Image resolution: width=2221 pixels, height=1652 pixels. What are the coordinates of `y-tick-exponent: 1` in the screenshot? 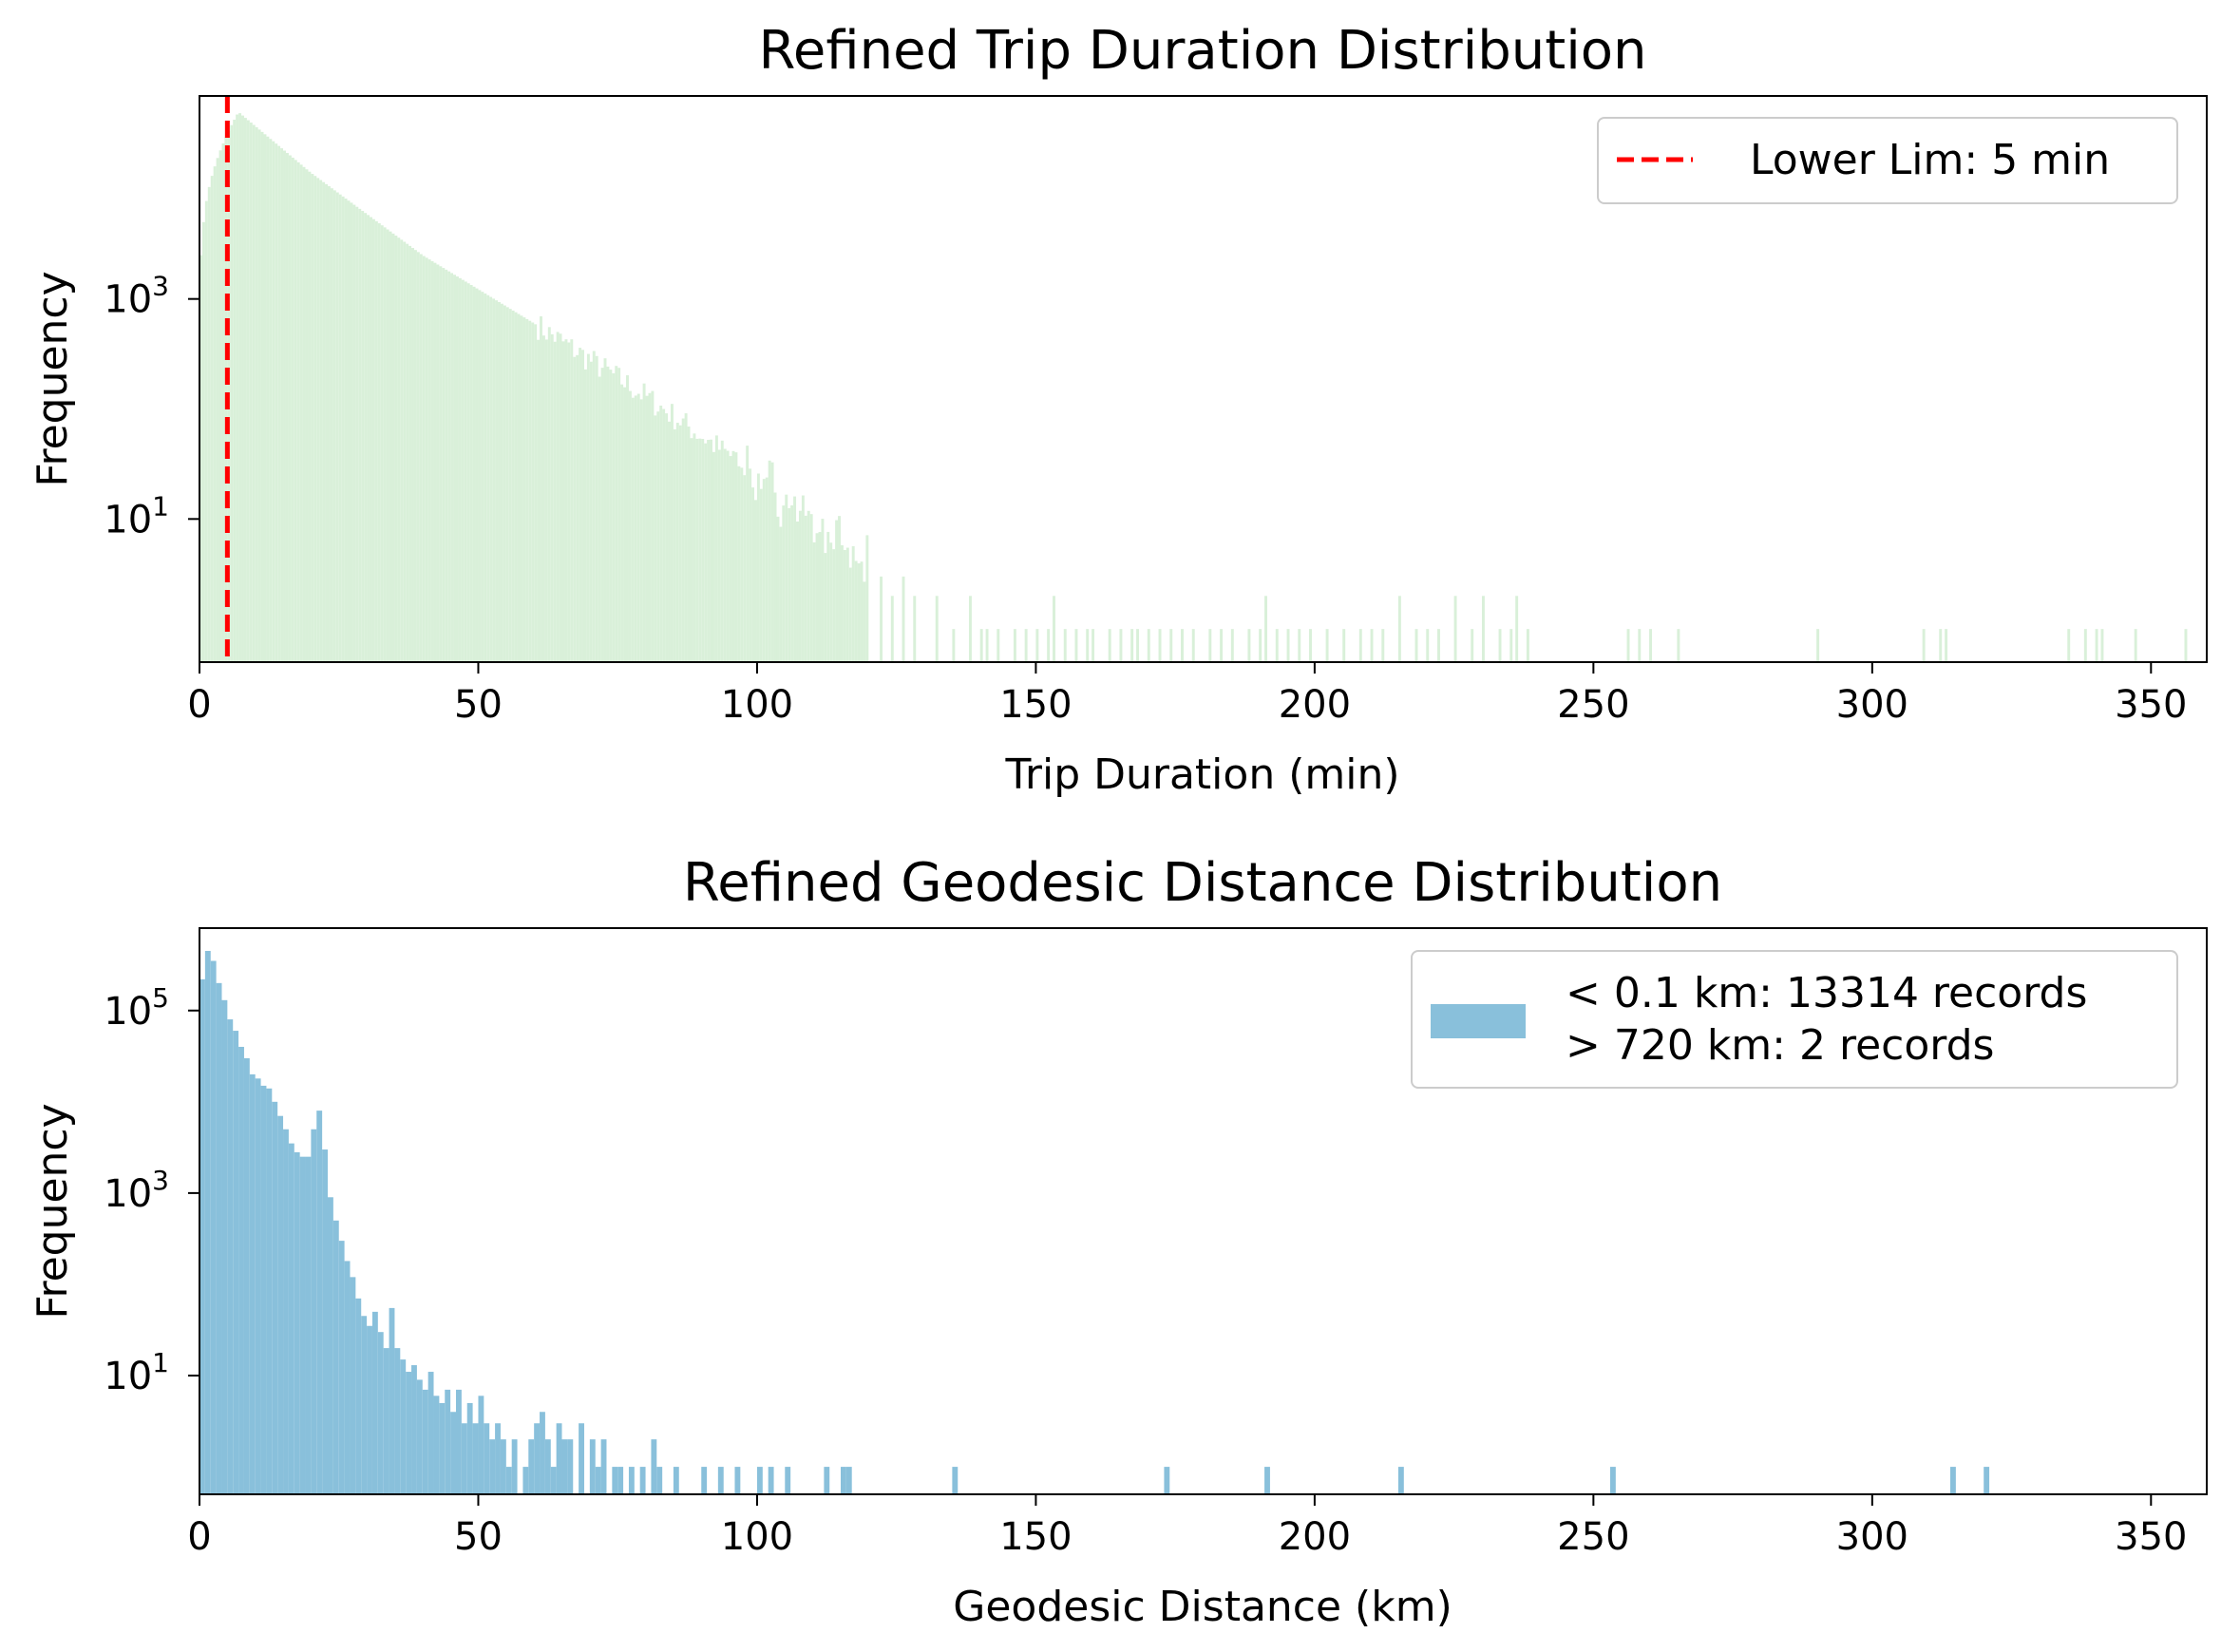 It's located at (160, 506).